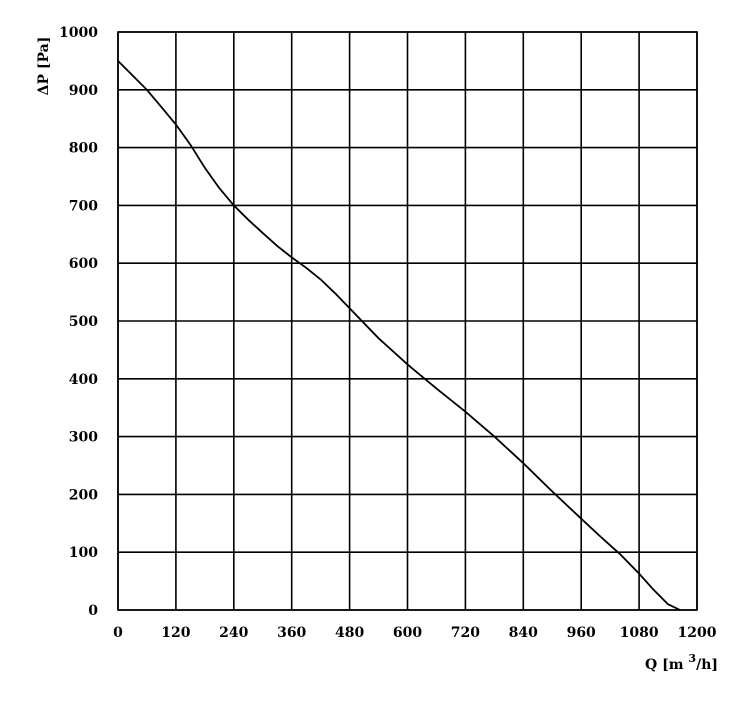 This screenshot has width=750, height=705. What do you see at coordinates (465, 633) in the screenshot?
I see `x-tick-label: 720` at bounding box center [465, 633].